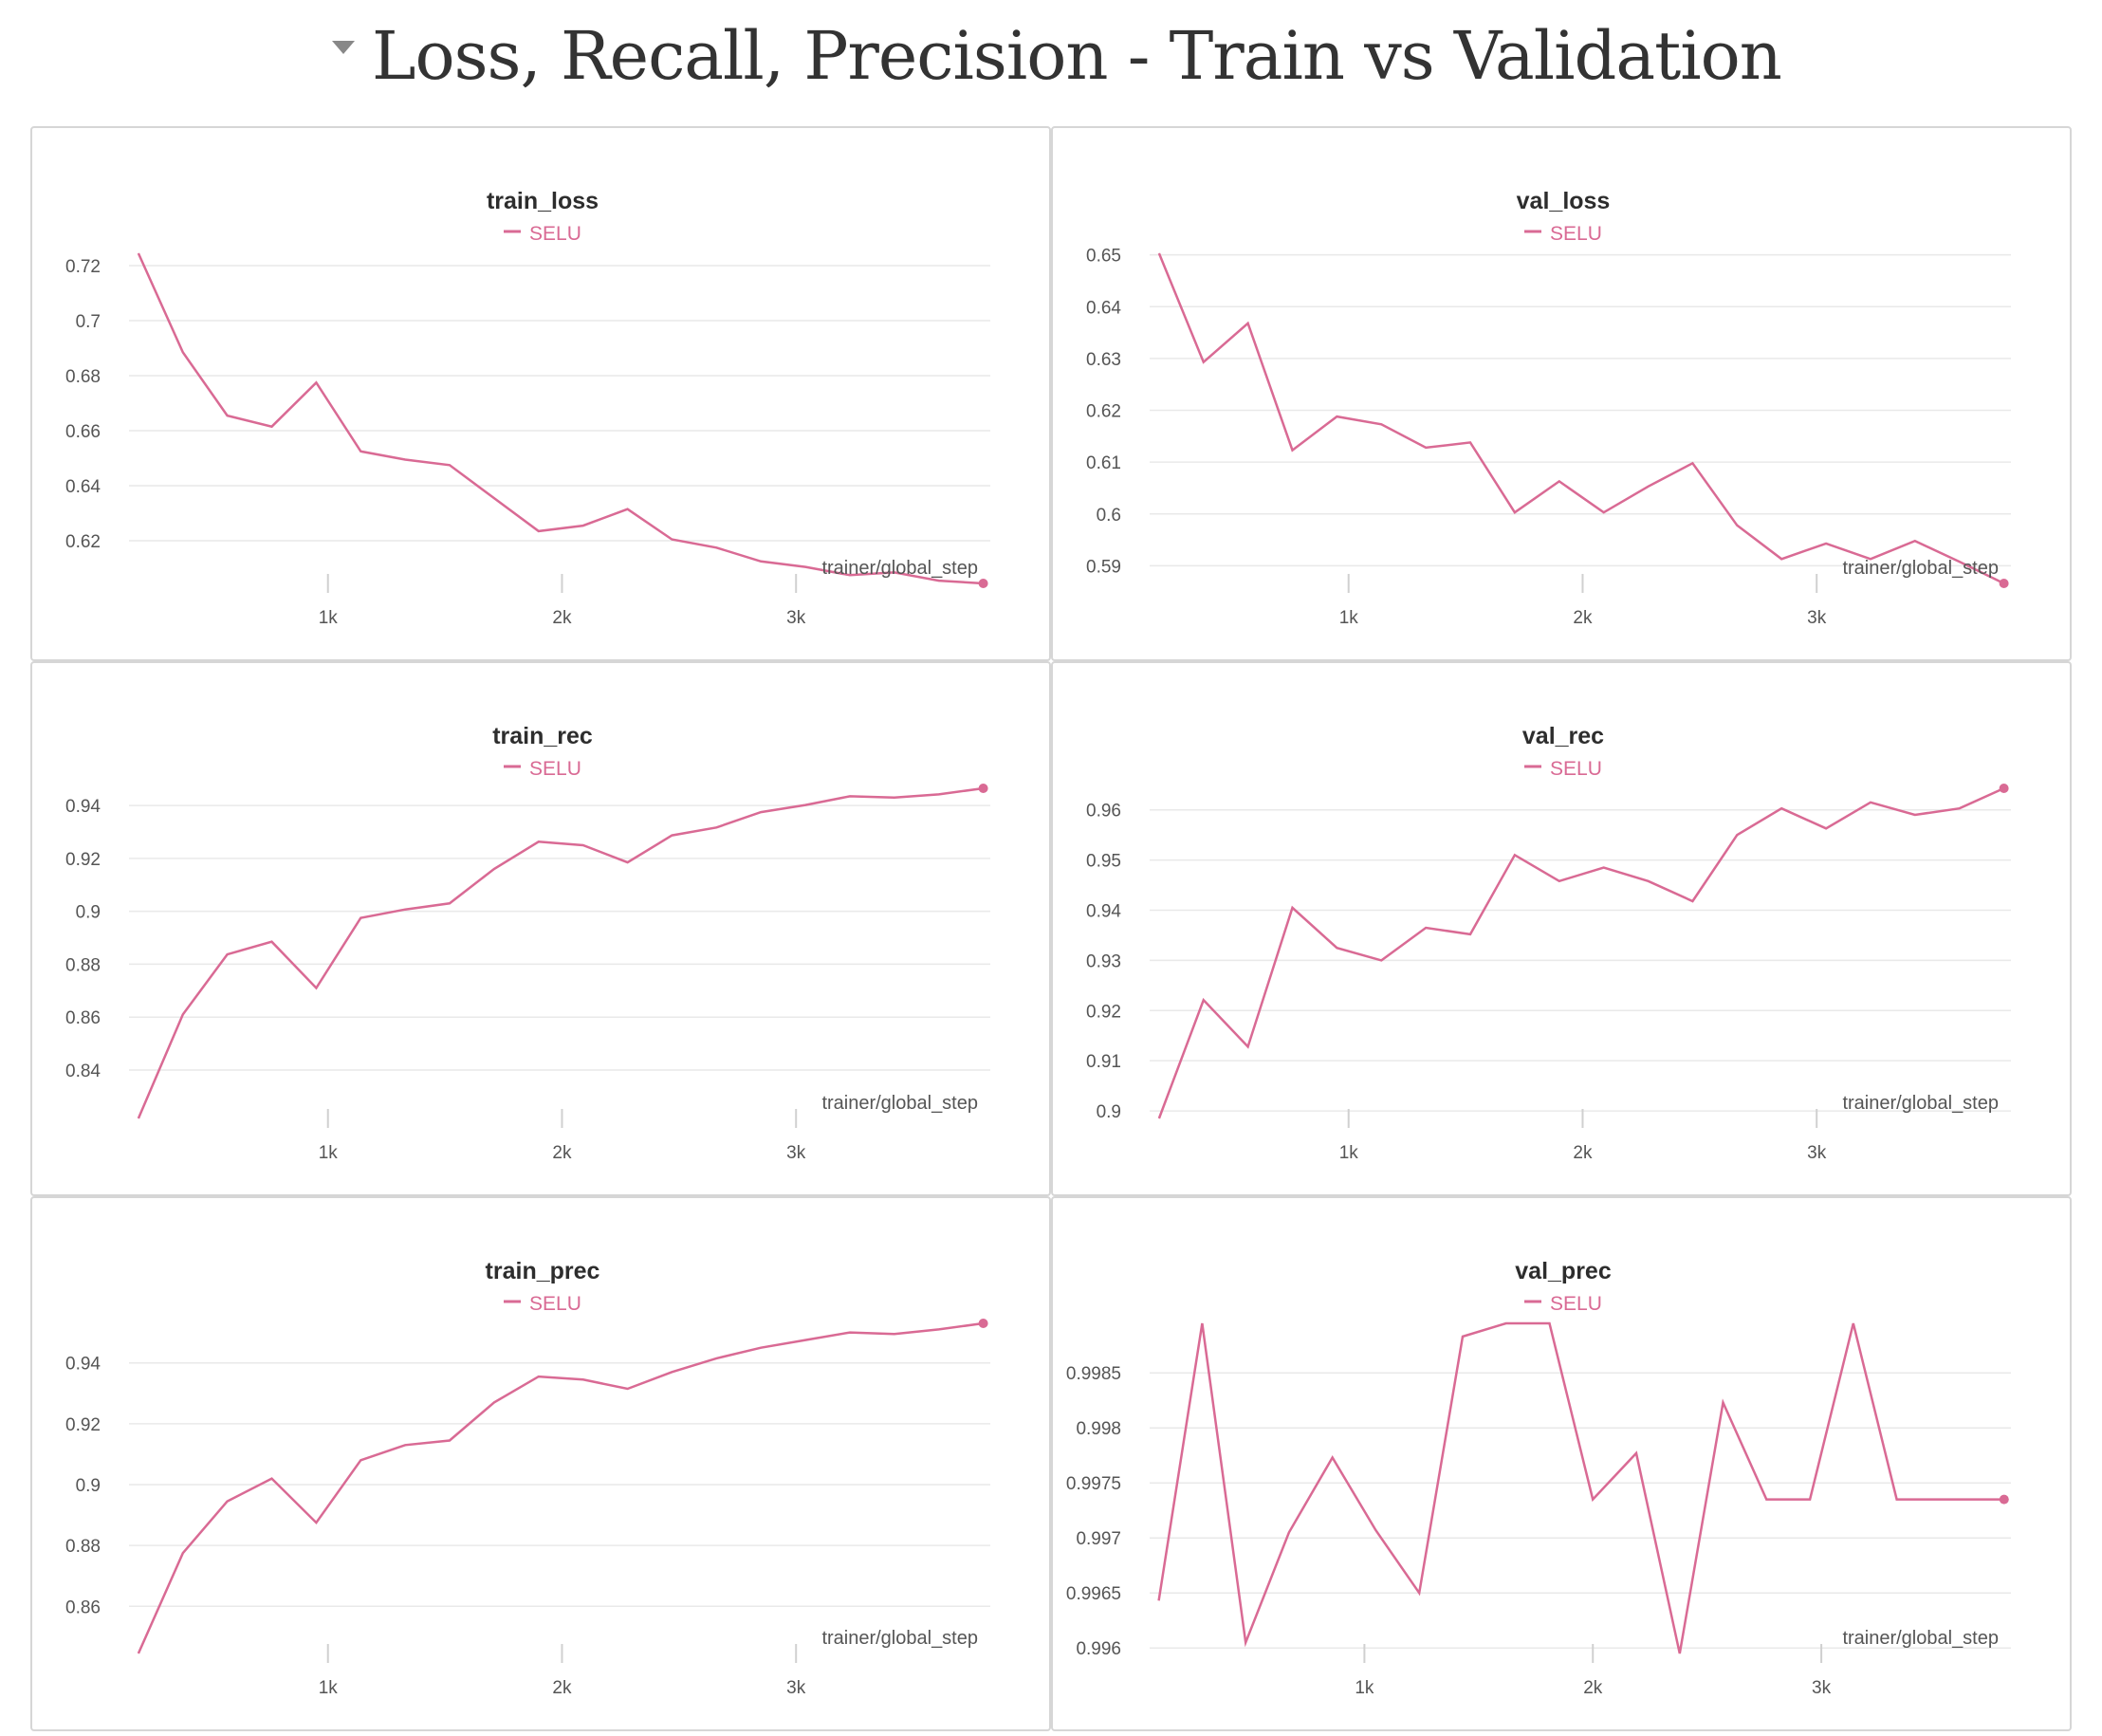 This screenshot has width=2102, height=1736. Describe the element at coordinates (89, 322) in the screenshot. I see `y-tick-label: 0.7` at that location.